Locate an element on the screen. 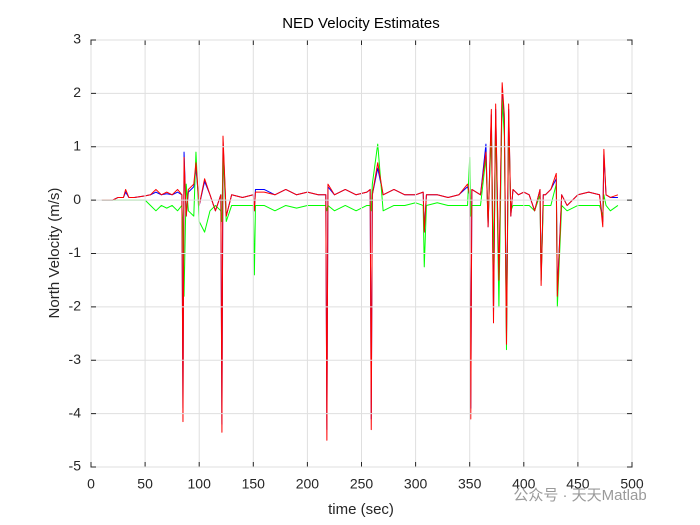 The image size is (700, 525). y-tick-label: 0 is located at coordinates (77, 199).